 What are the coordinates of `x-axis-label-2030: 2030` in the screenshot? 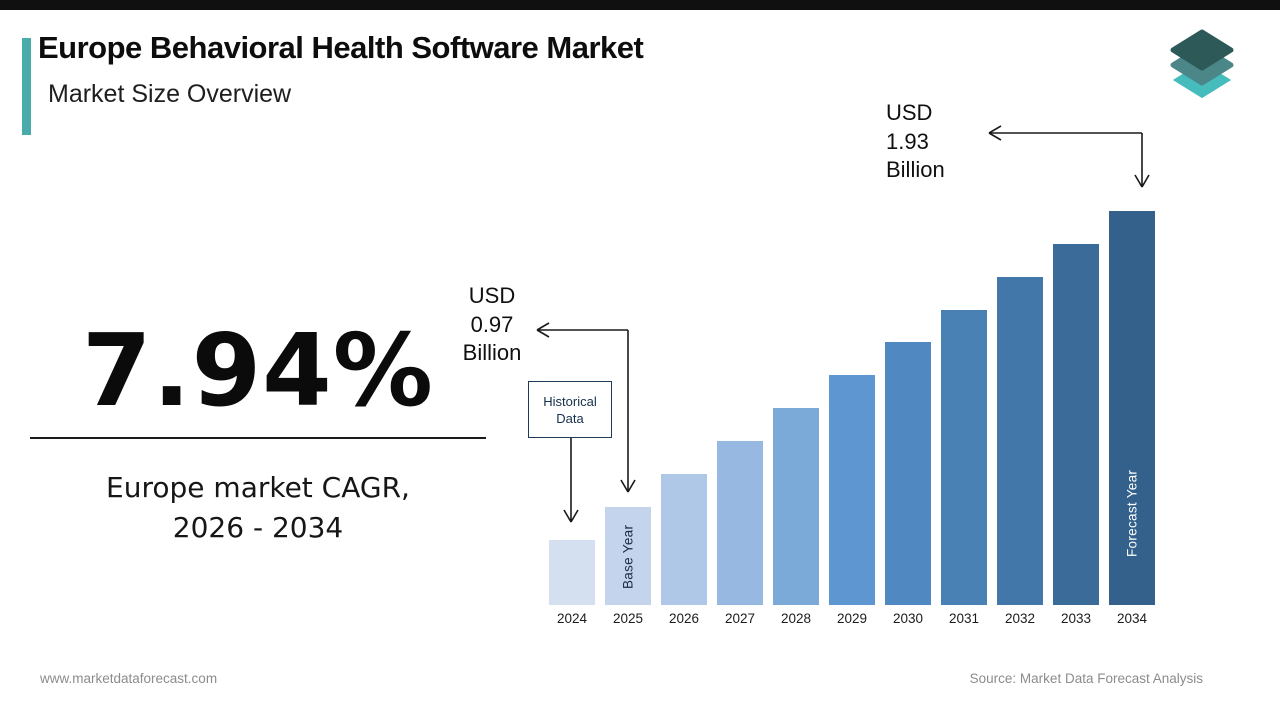 It's located at (908, 618).